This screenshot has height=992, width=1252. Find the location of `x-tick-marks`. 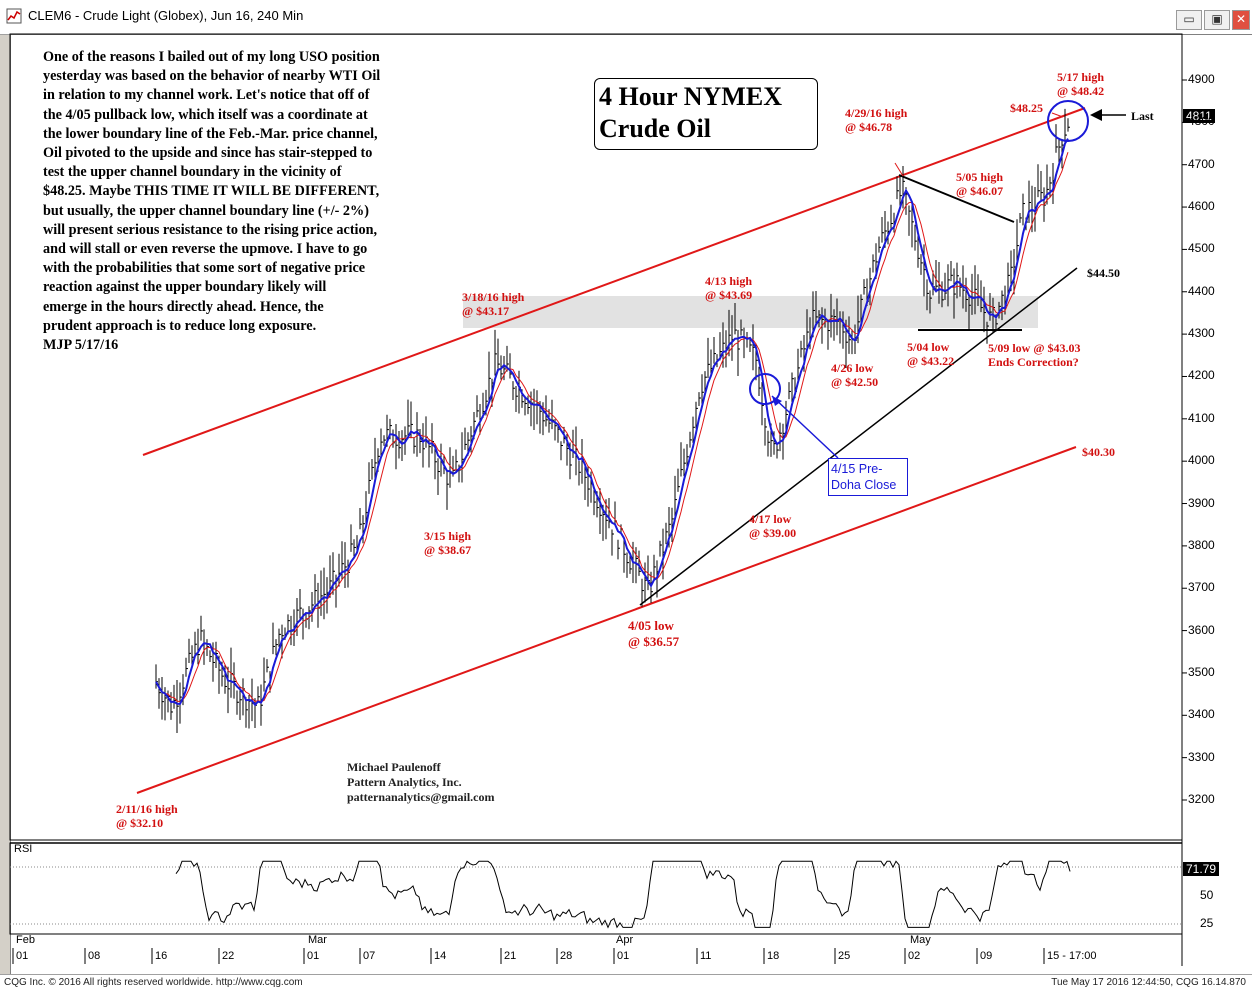

x-tick-marks is located at coordinates (528, 956).